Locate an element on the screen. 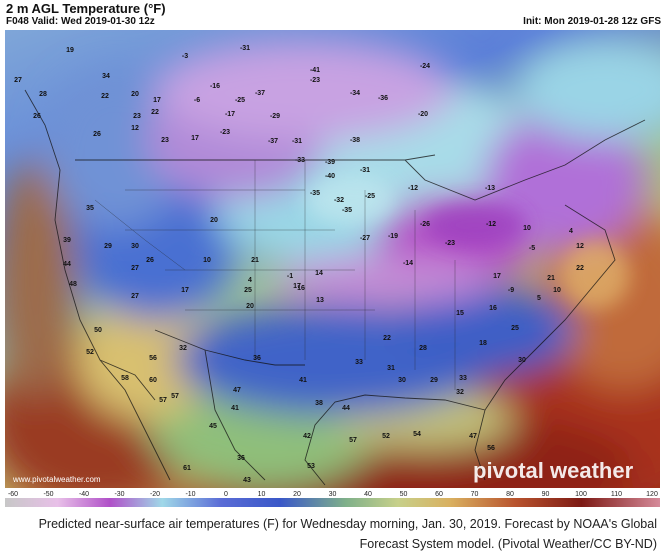  temperature-value: 48 is located at coordinates (73, 284).